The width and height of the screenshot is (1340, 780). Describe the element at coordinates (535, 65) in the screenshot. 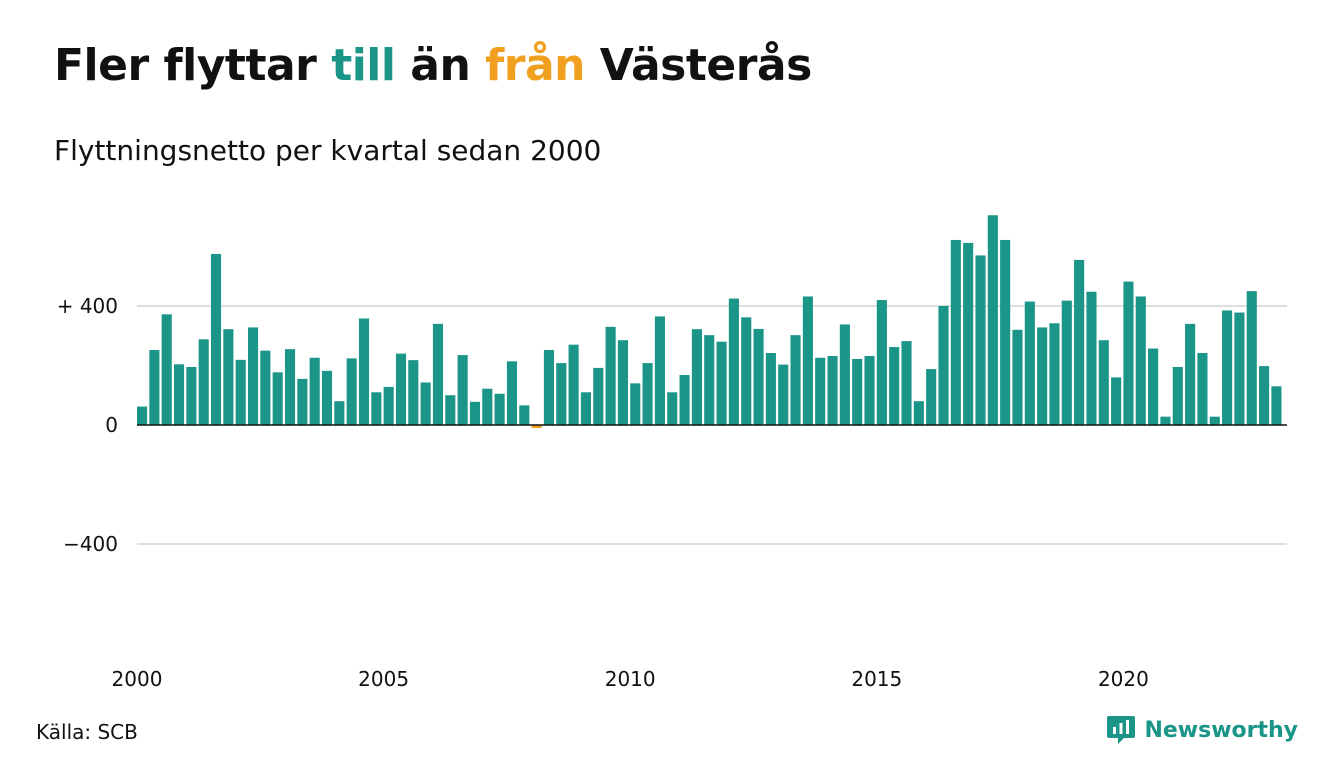

I see `title-word-fran: från` at that location.